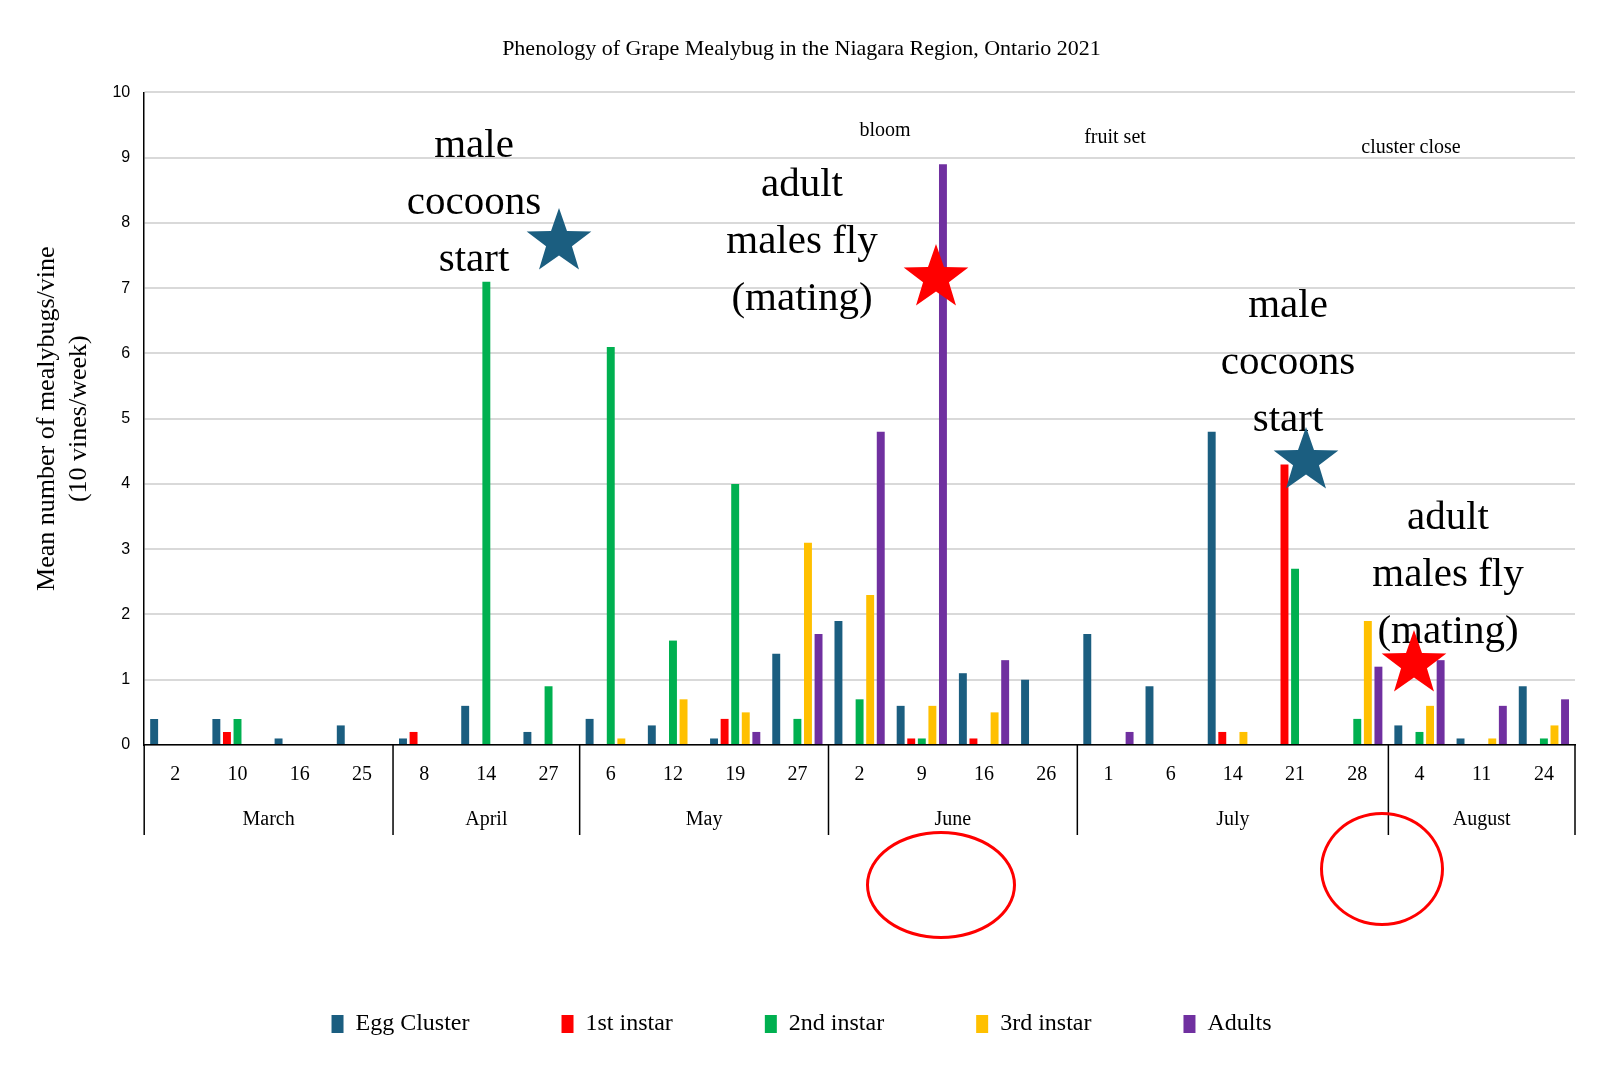  I want to click on text: April, so click(486, 819).